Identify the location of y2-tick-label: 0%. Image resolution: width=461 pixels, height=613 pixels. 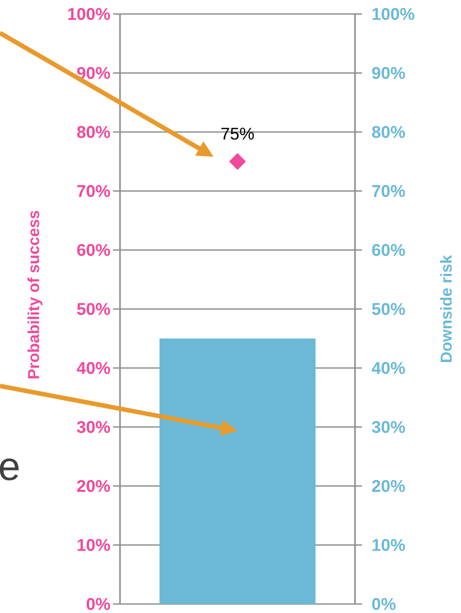
(384, 604).